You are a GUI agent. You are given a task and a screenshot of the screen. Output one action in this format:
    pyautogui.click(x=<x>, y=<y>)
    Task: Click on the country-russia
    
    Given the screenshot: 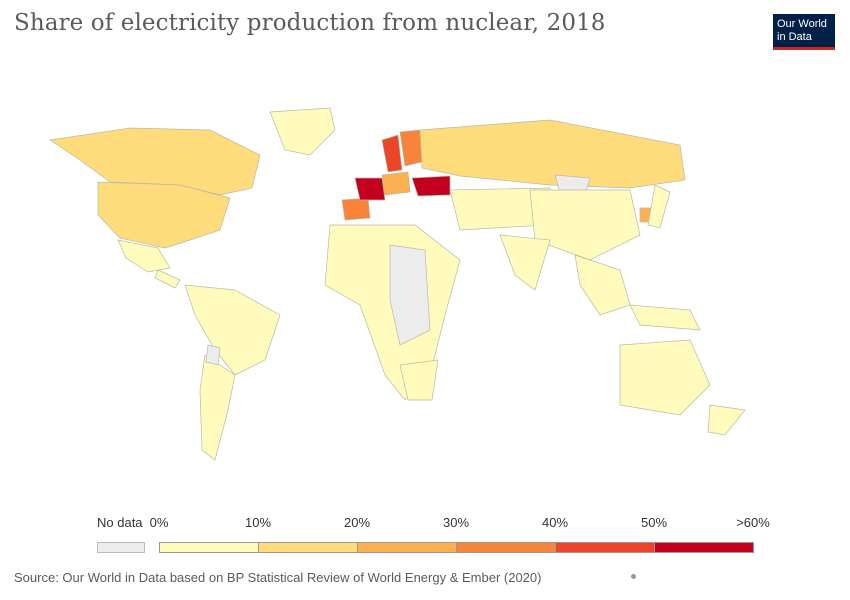 What is the action you would take?
    pyautogui.click(x=552, y=154)
    